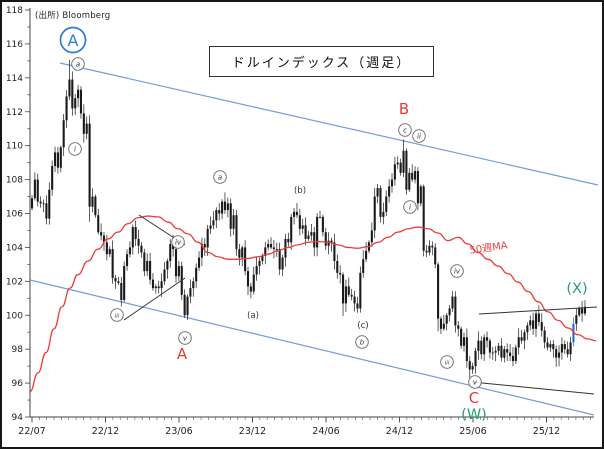  What do you see at coordinates (447, 364) in the screenshot?
I see `circled-wave-label: iii` at bounding box center [447, 364].